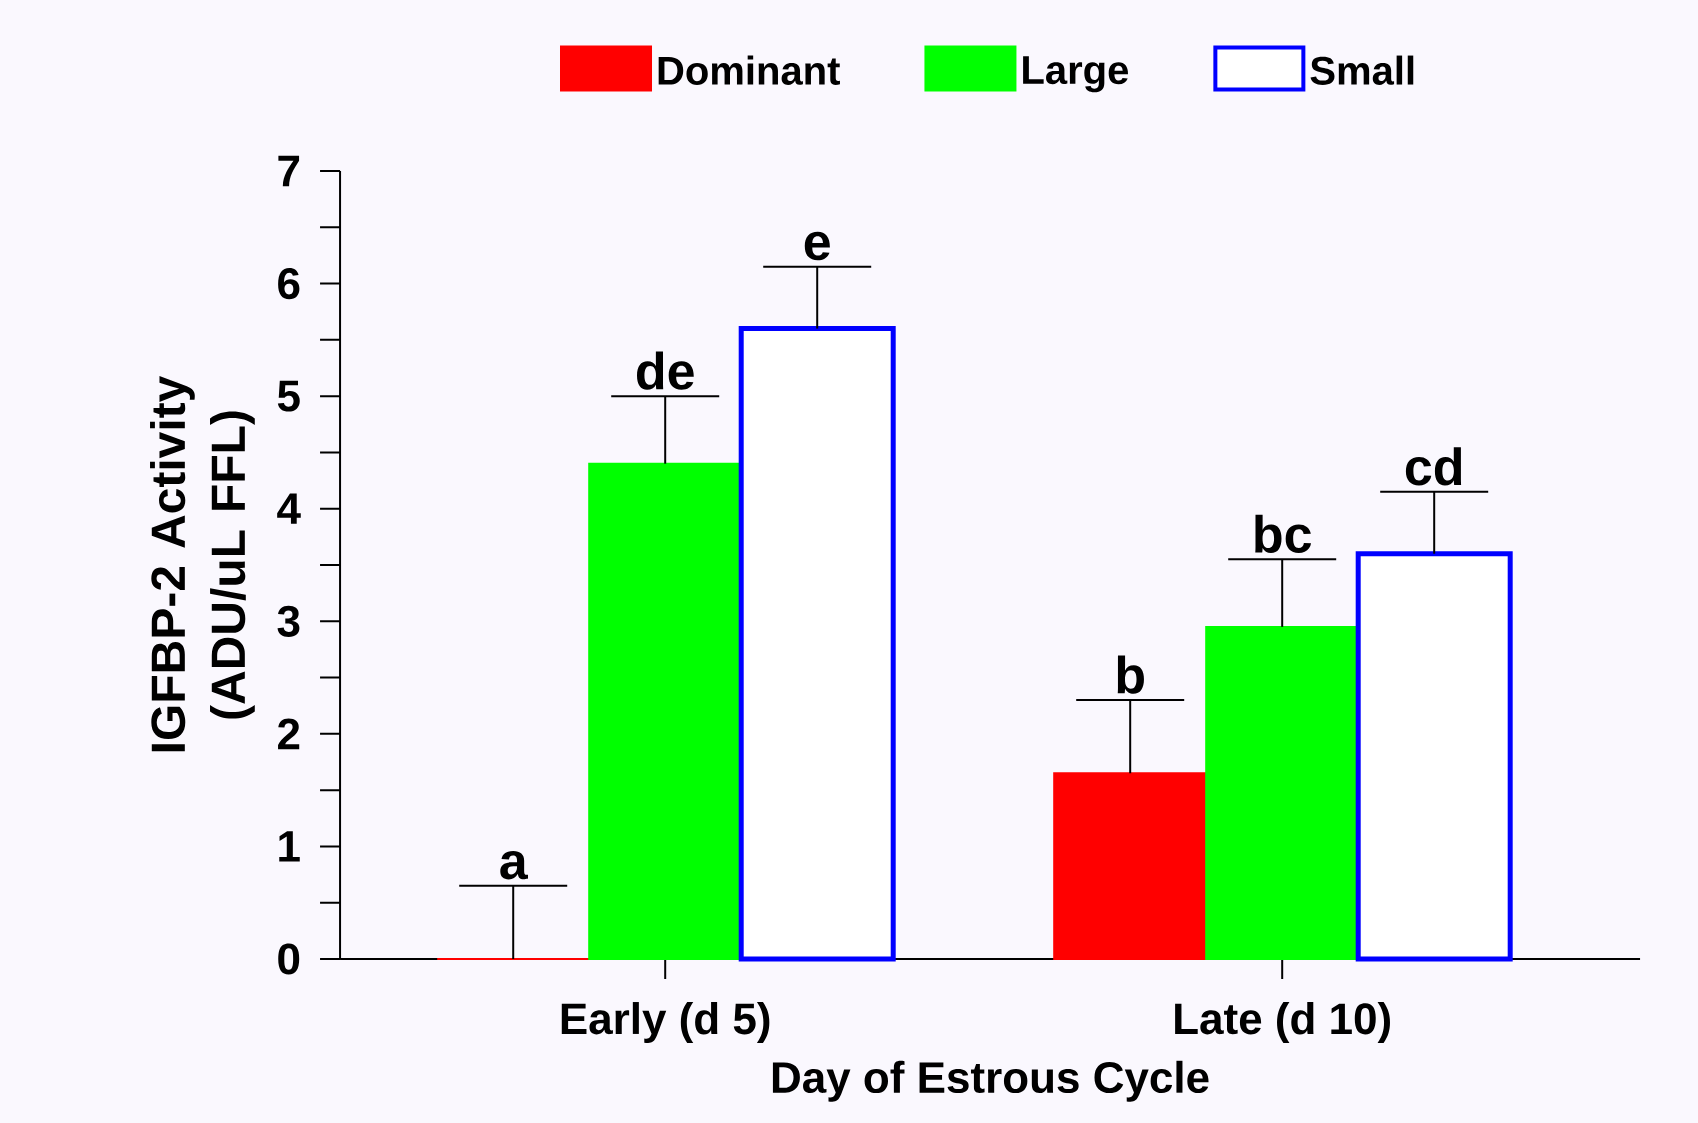  Describe the element at coordinates (514, 865) in the screenshot. I see `annotation: a` at that location.